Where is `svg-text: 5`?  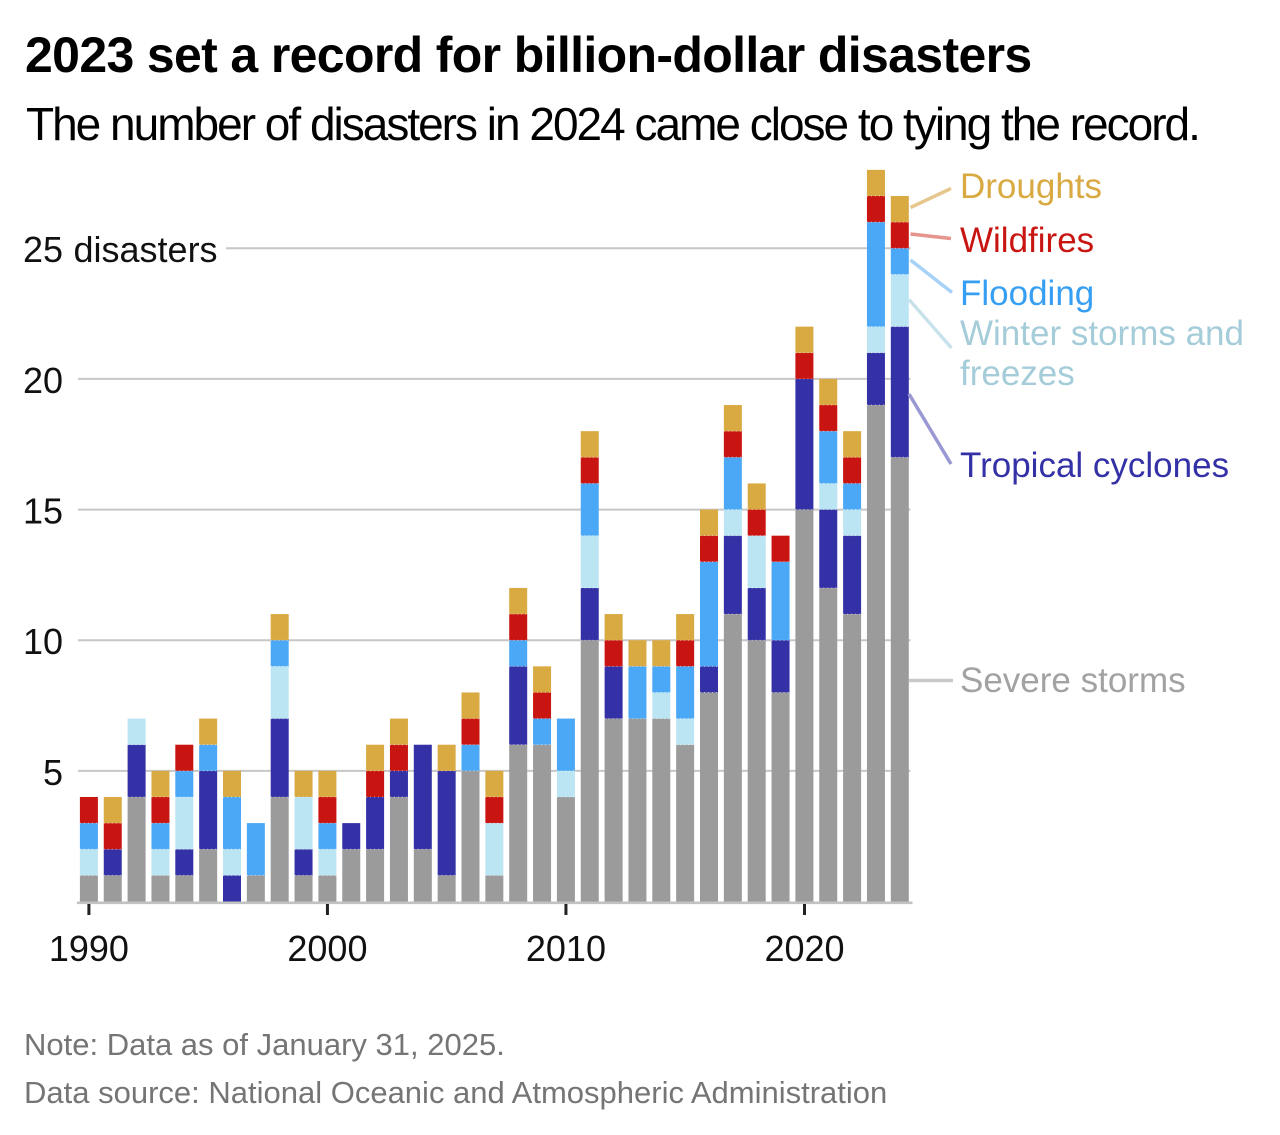 svg-text: 5 is located at coordinates (53, 772).